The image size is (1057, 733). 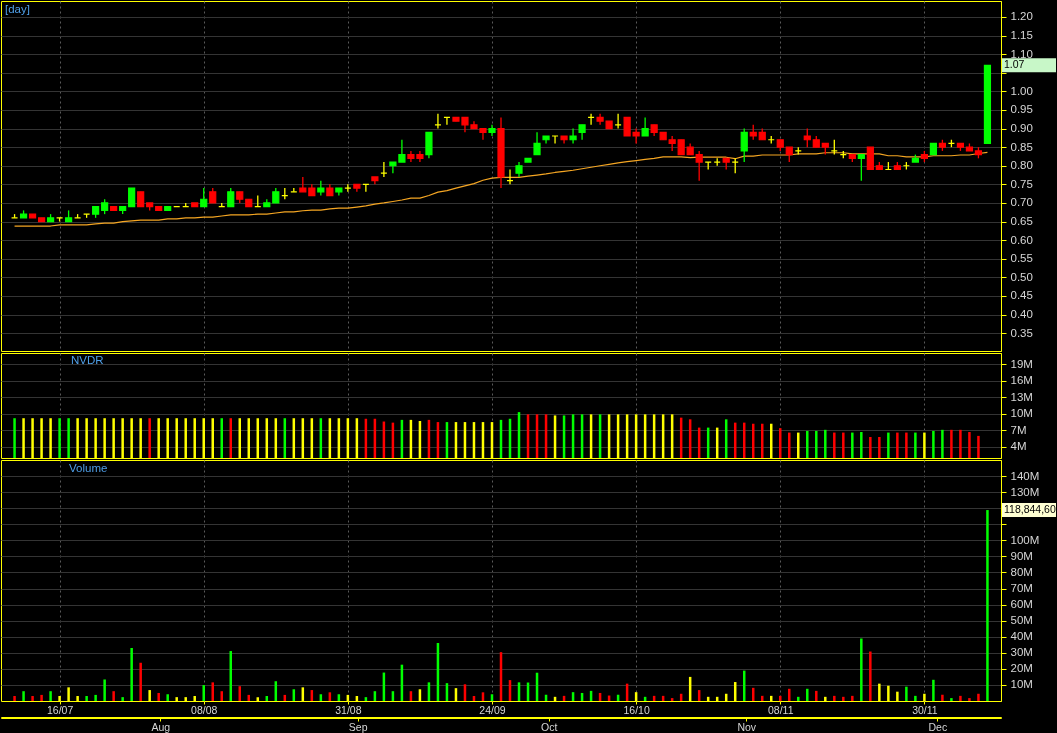 I want to click on y-tick-label: 60M, so click(x=1021, y=604).